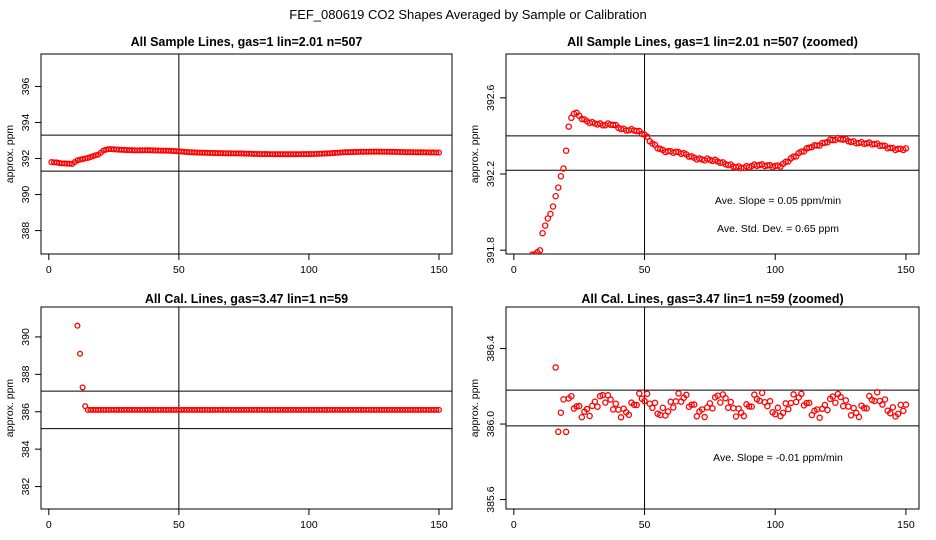 The height and width of the screenshot is (540, 936). I want to click on y-tick-label: 386.0, so click(491, 424).